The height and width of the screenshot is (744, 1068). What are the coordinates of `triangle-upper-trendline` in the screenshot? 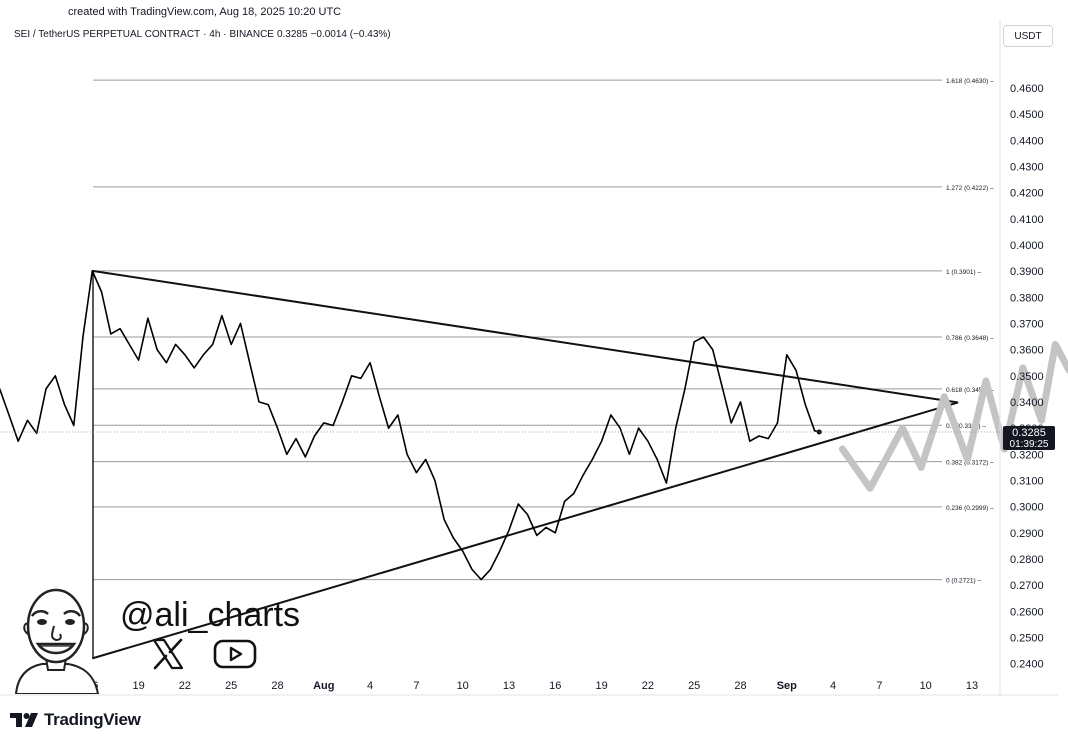 It's located at (525, 336).